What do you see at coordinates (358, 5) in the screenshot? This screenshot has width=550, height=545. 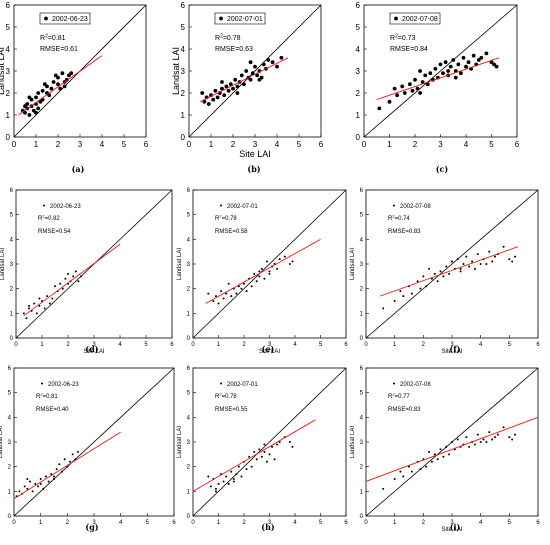 I see `y-tick-label: 6` at bounding box center [358, 5].